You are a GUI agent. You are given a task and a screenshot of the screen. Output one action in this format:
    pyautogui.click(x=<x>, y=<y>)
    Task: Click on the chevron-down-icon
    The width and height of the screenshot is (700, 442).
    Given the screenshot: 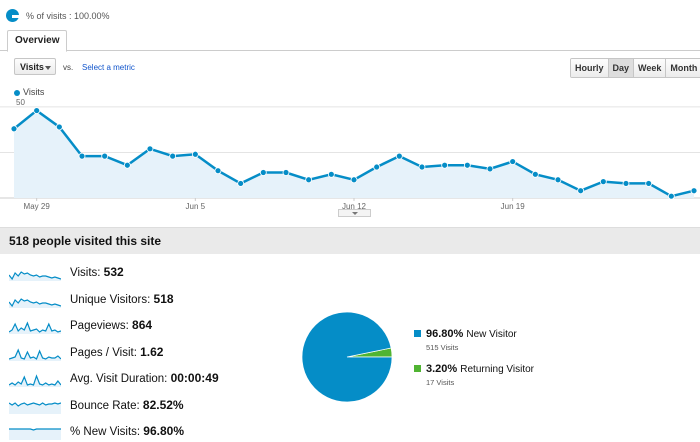 What is the action you would take?
    pyautogui.click(x=48, y=68)
    